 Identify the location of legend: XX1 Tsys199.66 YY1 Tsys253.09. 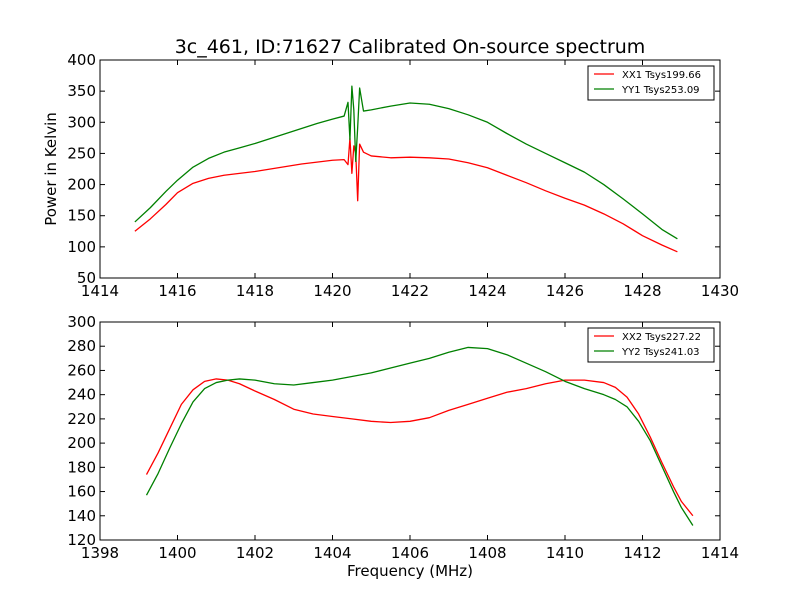
(651, 83).